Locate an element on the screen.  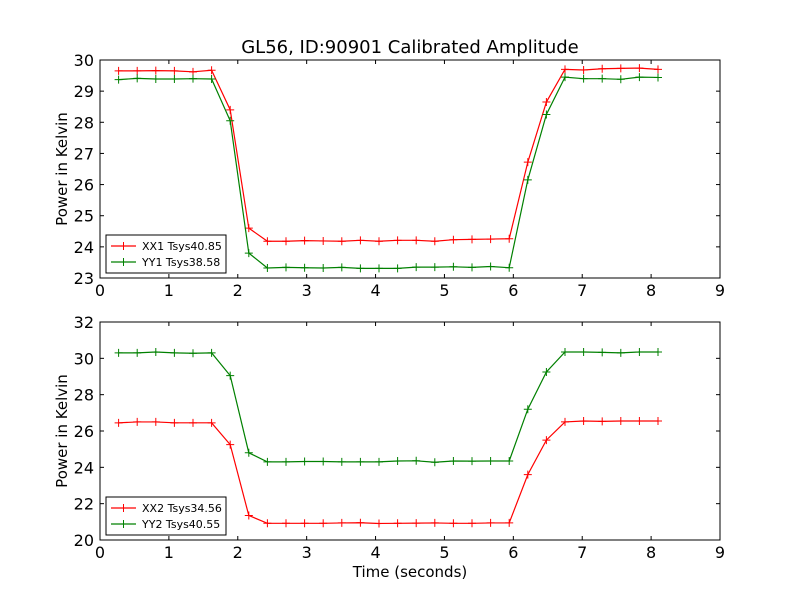
top-x-tick-label: 5 is located at coordinates (444, 290).